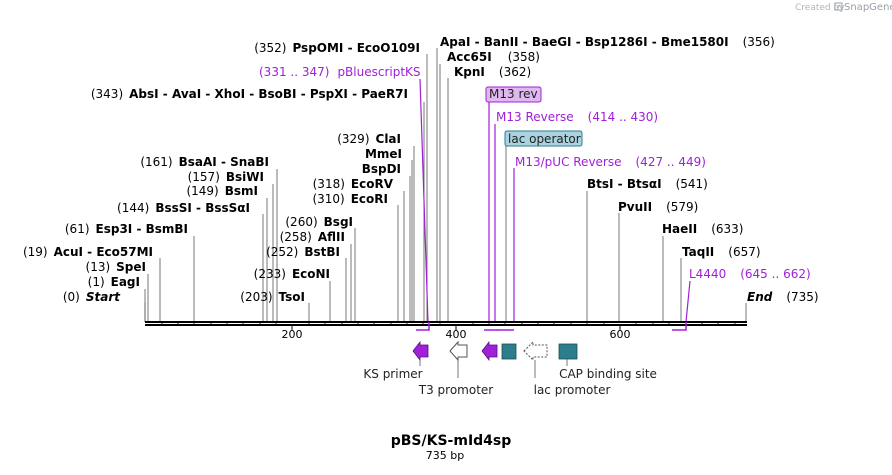 This screenshot has width=892, height=475. I want to click on feature-m13-primer-arrow, so click(489, 351).